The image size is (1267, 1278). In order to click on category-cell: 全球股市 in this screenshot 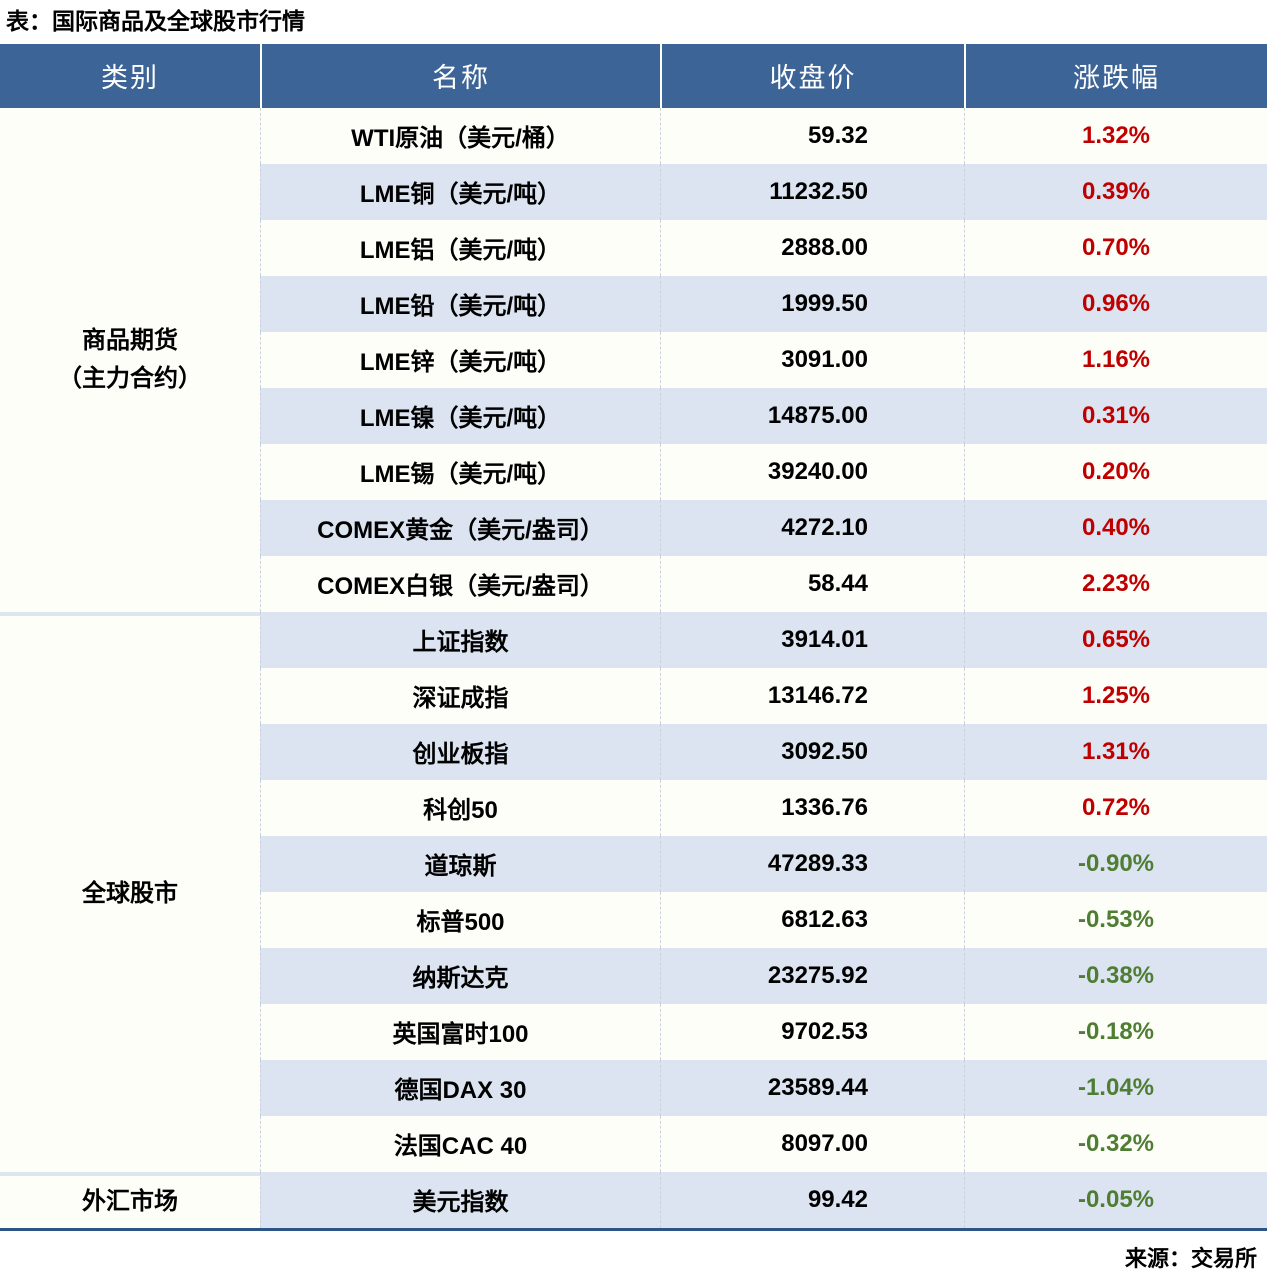, I will do `click(130, 891)`.